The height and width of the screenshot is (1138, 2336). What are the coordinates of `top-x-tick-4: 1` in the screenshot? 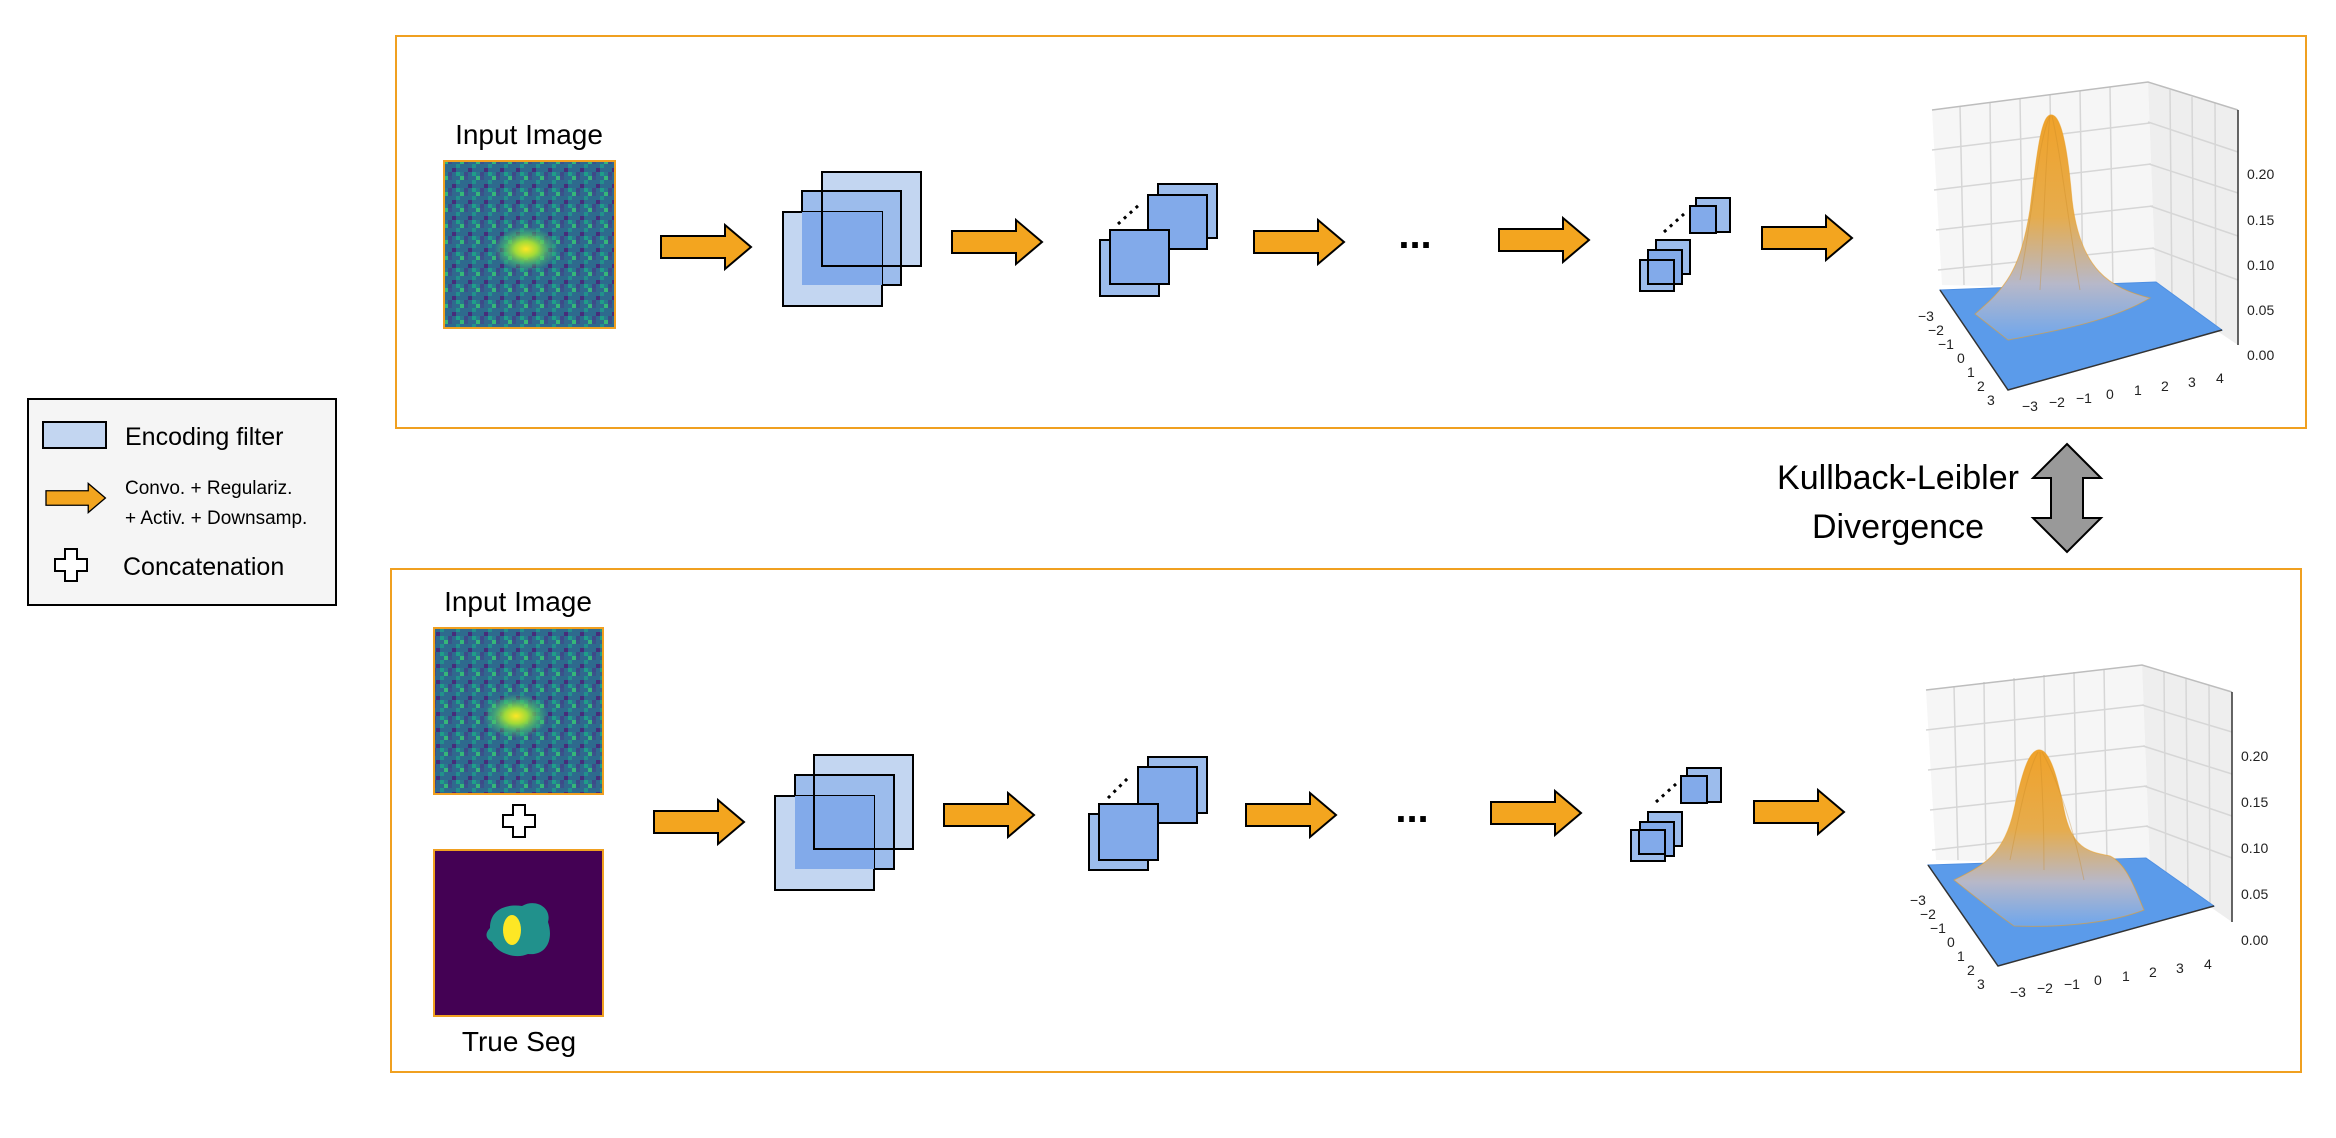 It's located at (2138, 390).